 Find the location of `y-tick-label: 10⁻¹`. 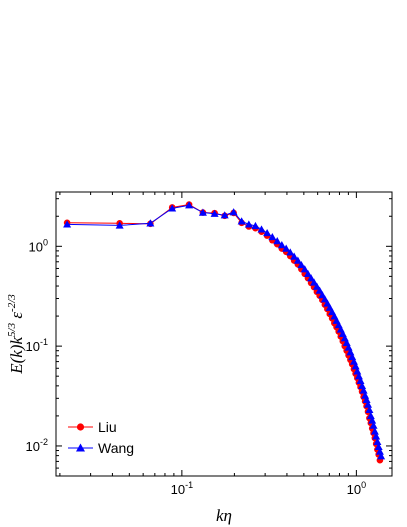

y-tick-label: 10⁻¹ is located at coordinates (37, 345).